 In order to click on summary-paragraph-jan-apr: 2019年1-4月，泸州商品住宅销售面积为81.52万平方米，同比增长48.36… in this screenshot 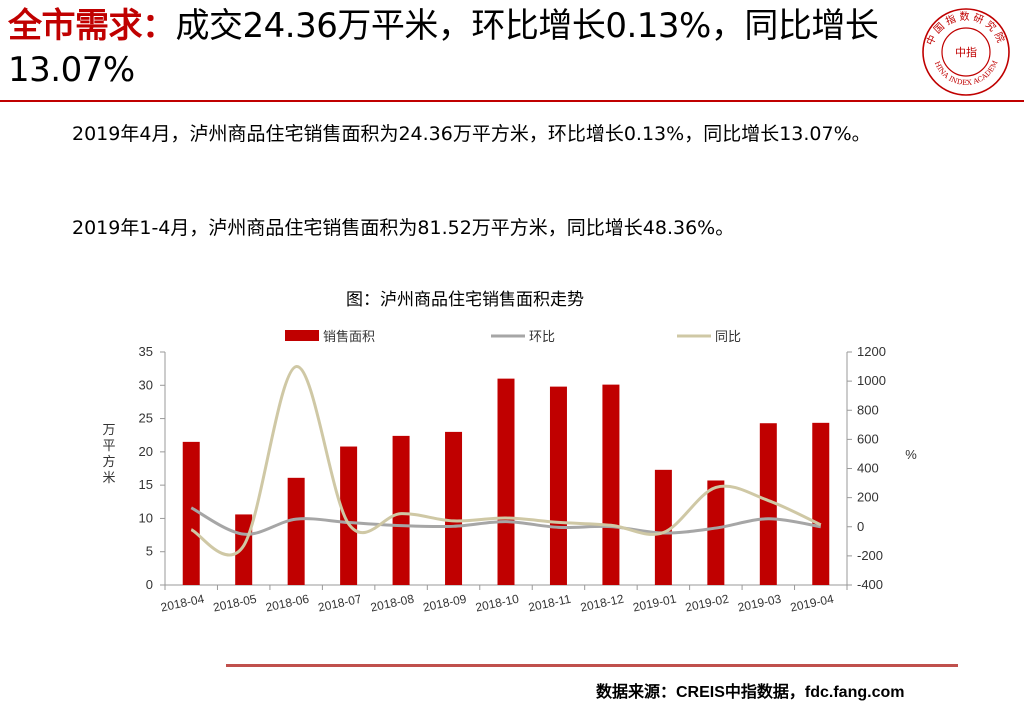, I will do `click(403, 228)`.